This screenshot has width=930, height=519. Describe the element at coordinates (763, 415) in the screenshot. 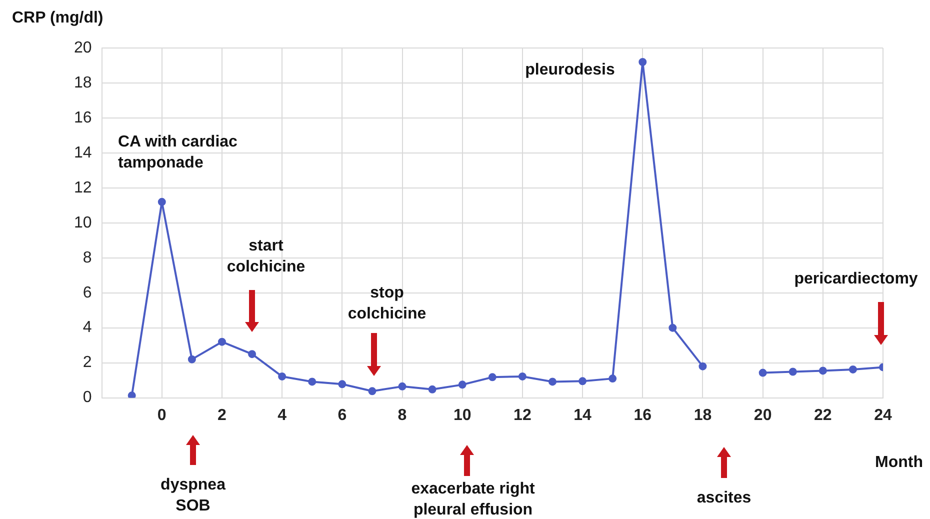

I see `x-tick-label: 20` at that location.